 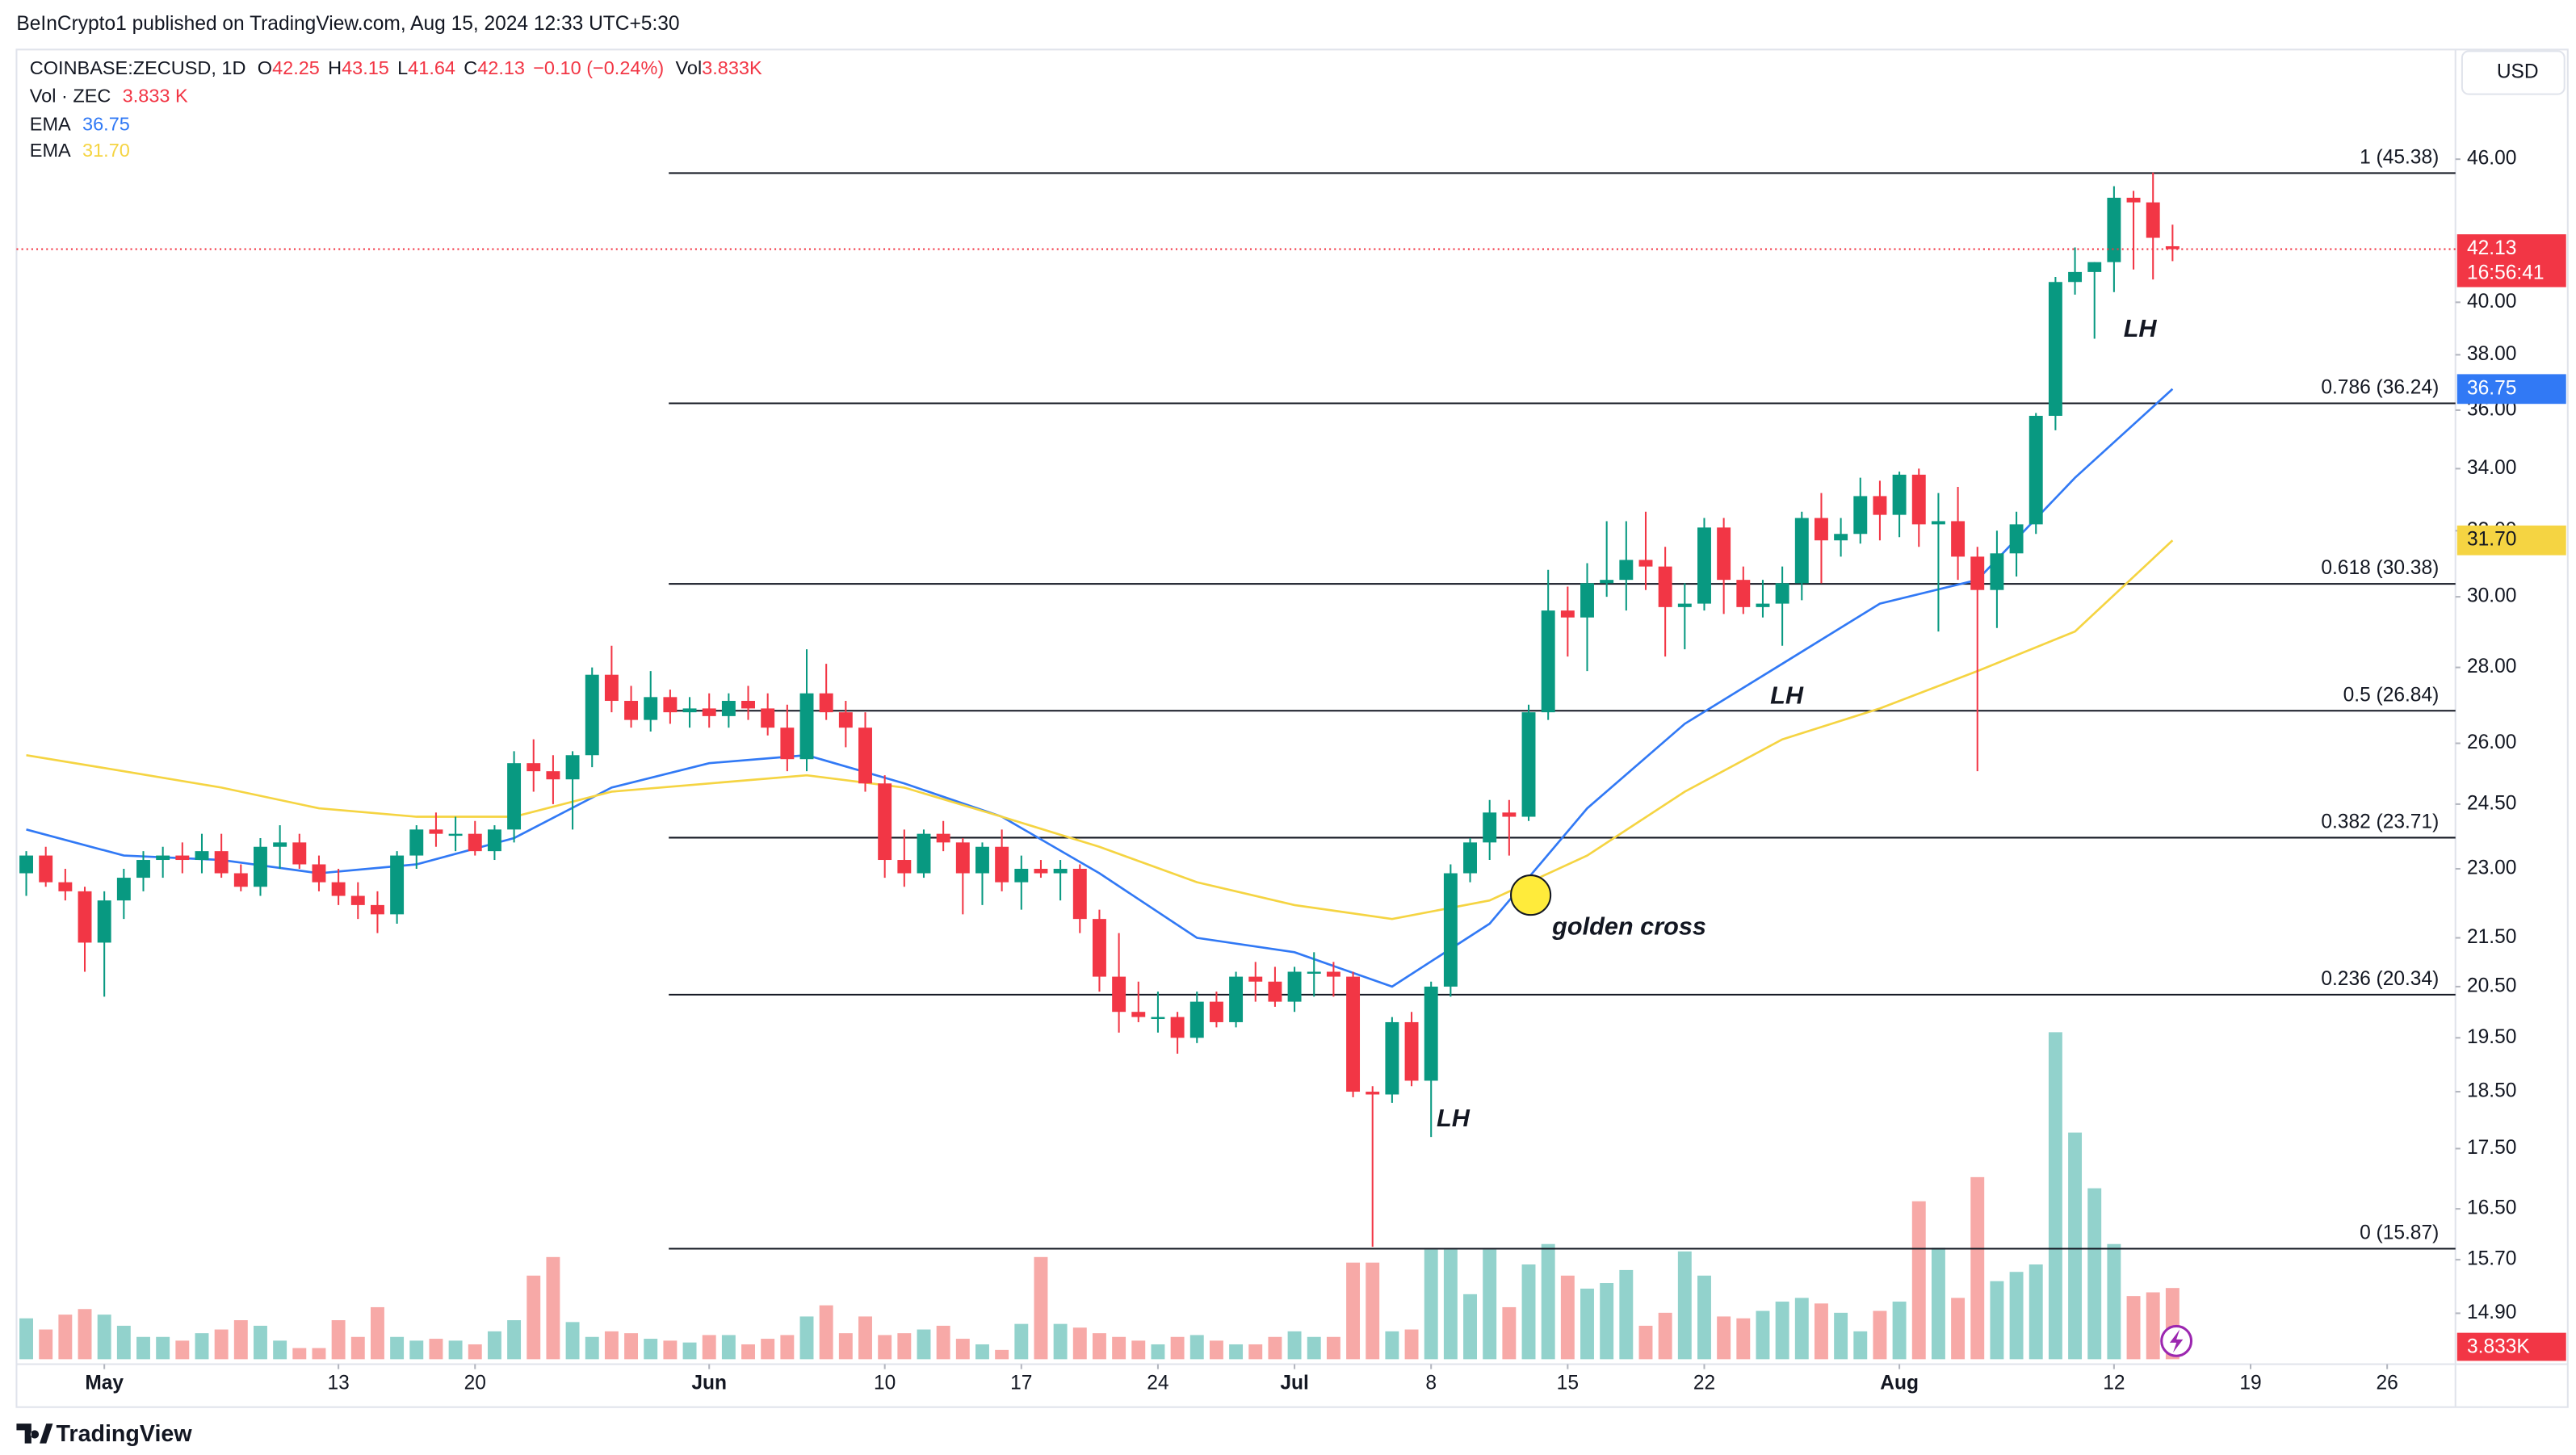 What do you see at coordinates (1900, 1383) in the screenshot?
I see `x-tick-label: Aug` at bounding box center [1900, 1383].